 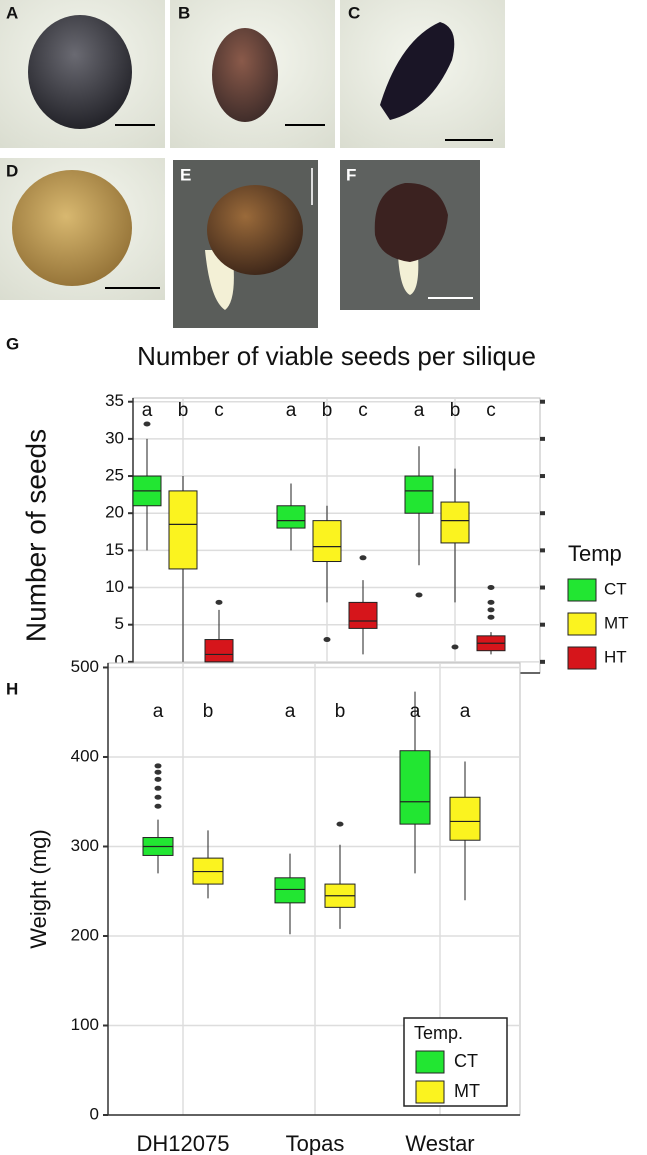 I want to click on y-tick-label: 400, so click(x=85, y=755).